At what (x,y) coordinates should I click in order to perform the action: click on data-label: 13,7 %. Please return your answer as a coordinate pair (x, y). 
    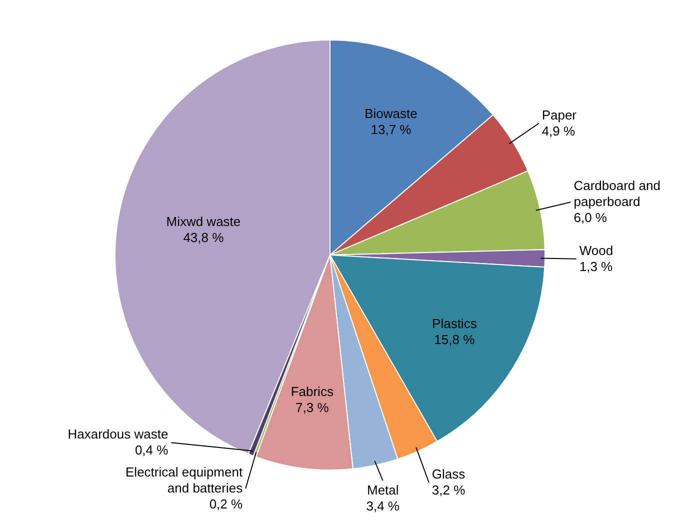
    Looking at the image, I should click on (391, 130).